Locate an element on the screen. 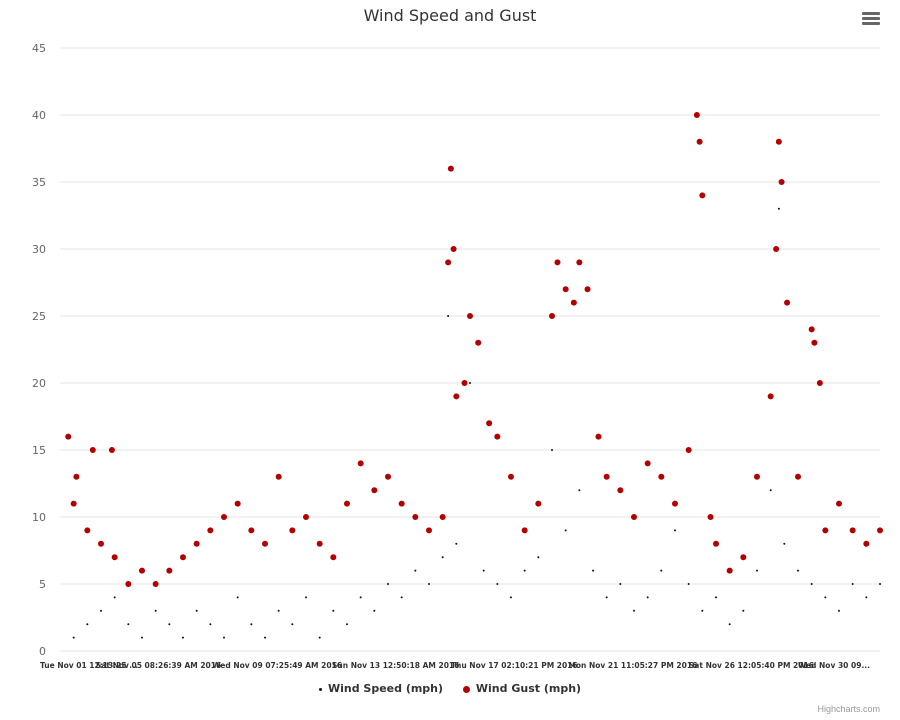  hamburger-menu-icon is located at coordinates (871, 20).